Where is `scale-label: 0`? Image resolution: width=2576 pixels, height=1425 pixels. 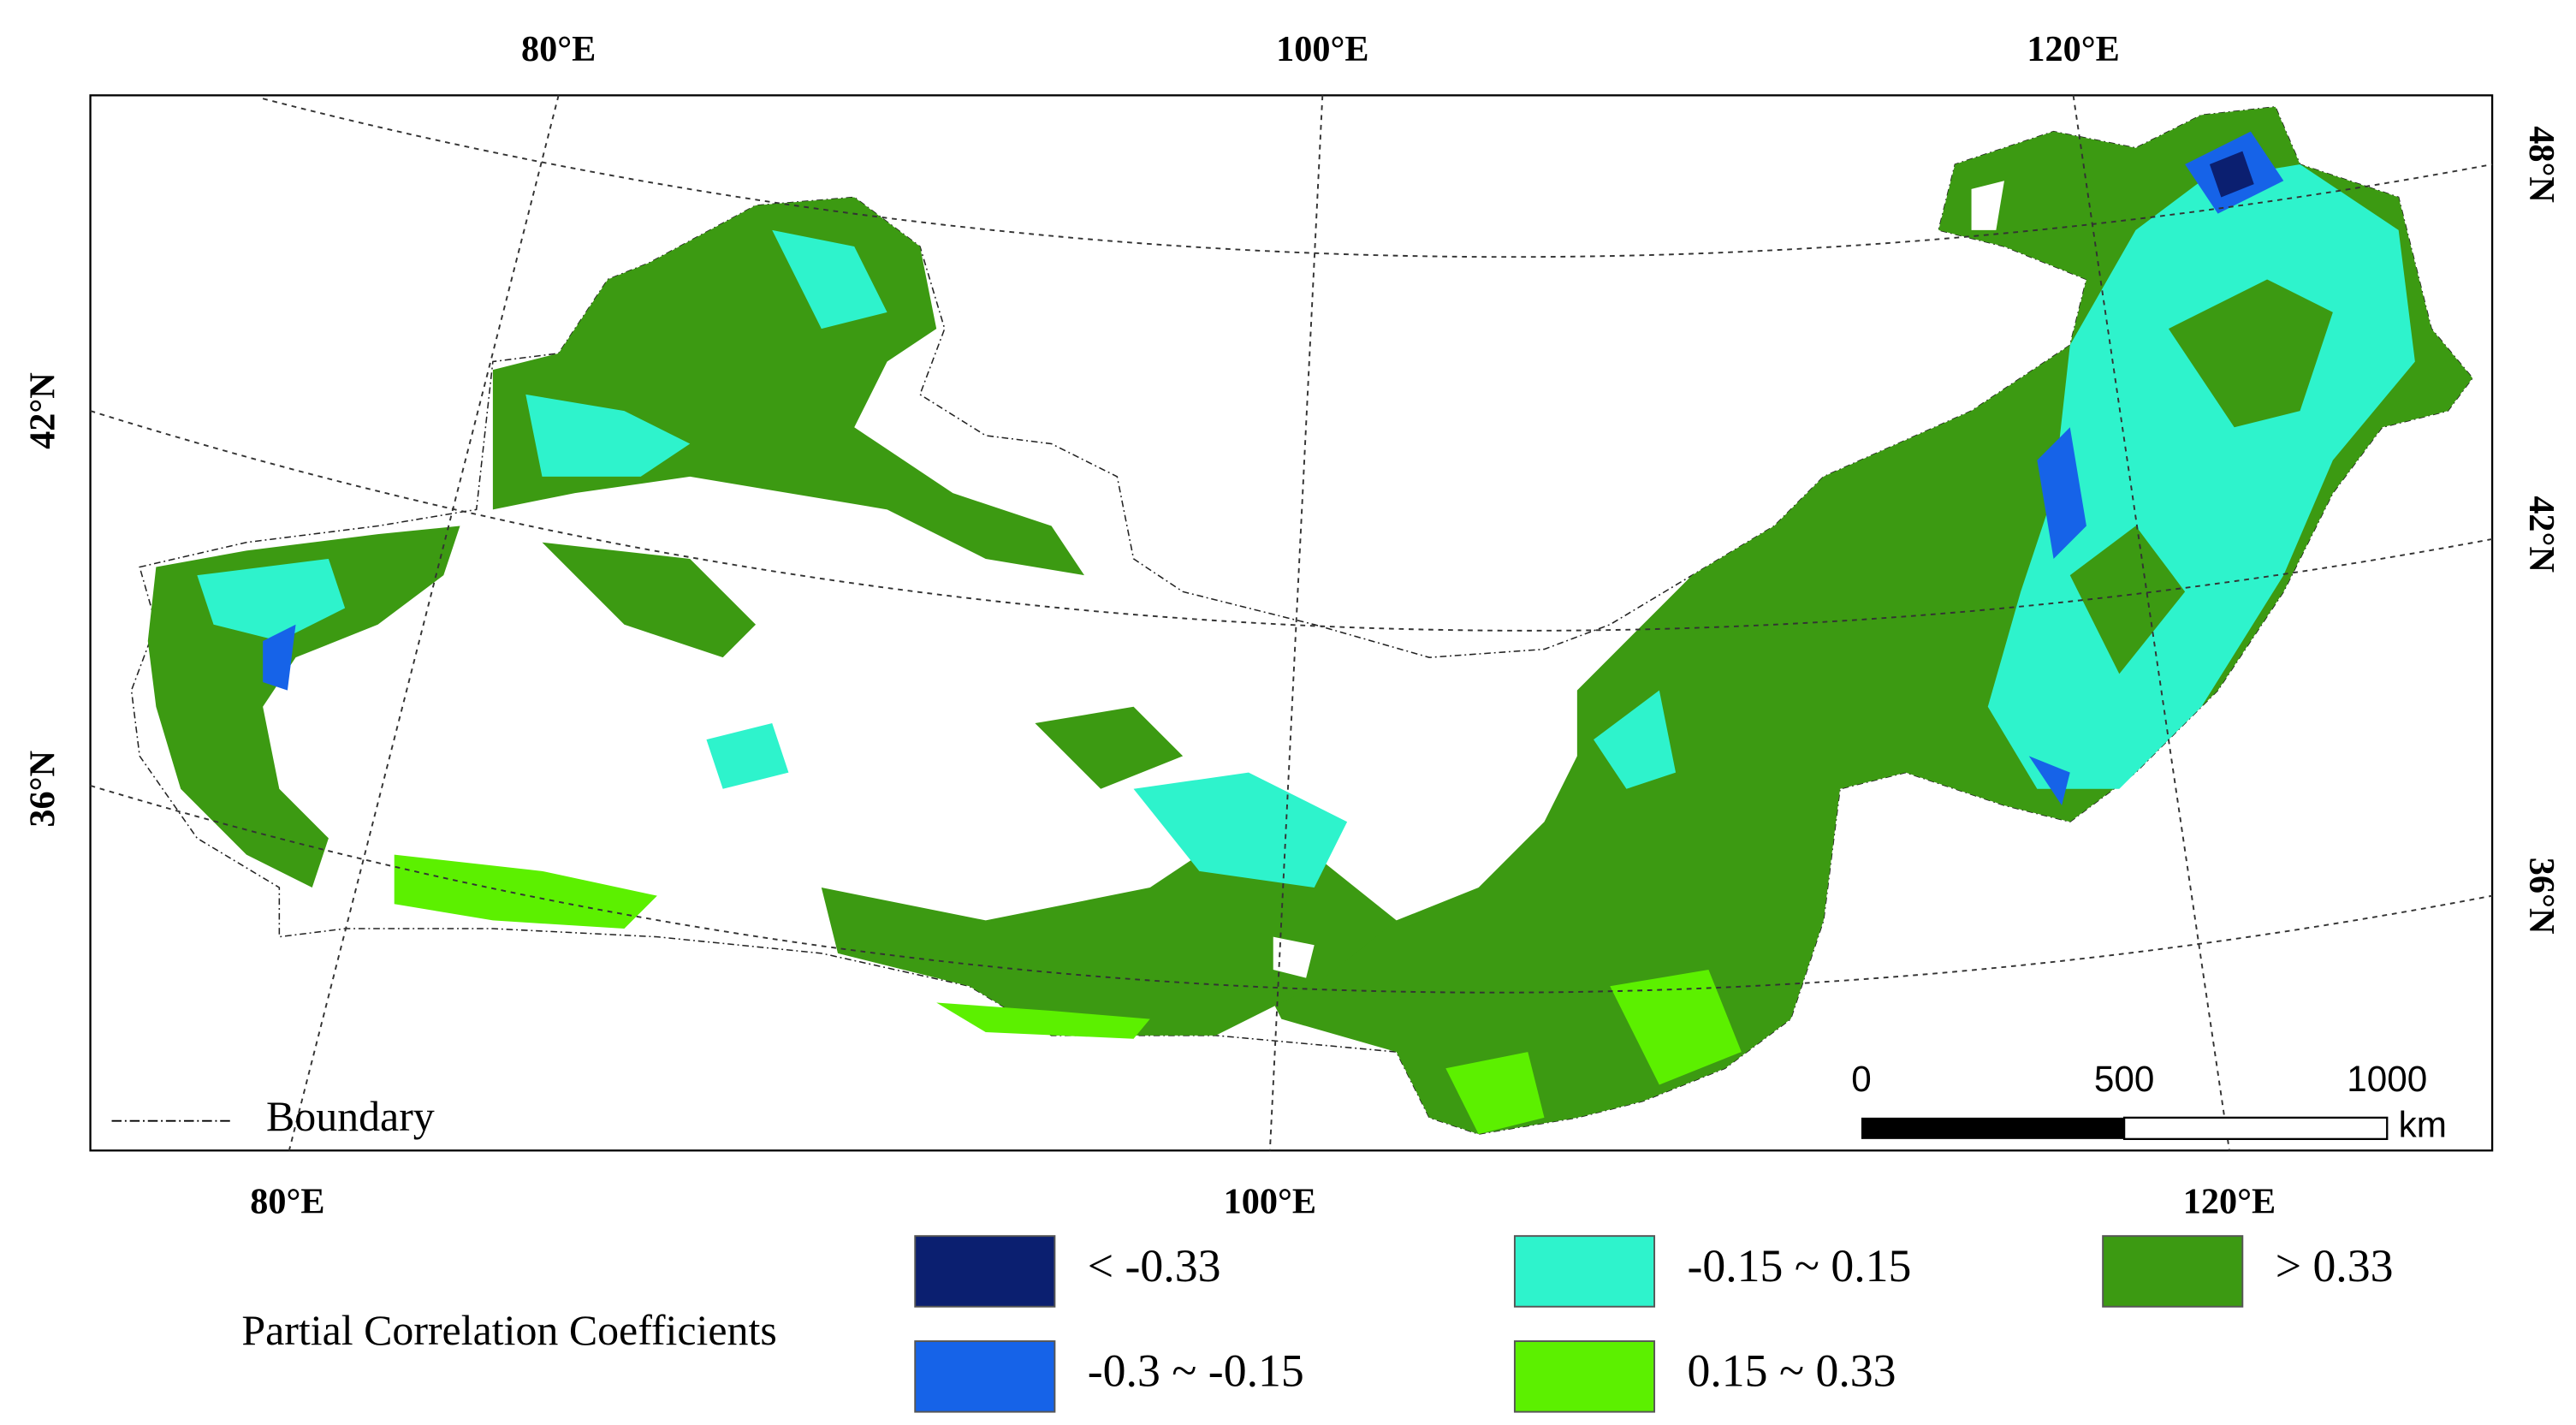 scale-label: 0 is located at coordinates (1861, 1079).